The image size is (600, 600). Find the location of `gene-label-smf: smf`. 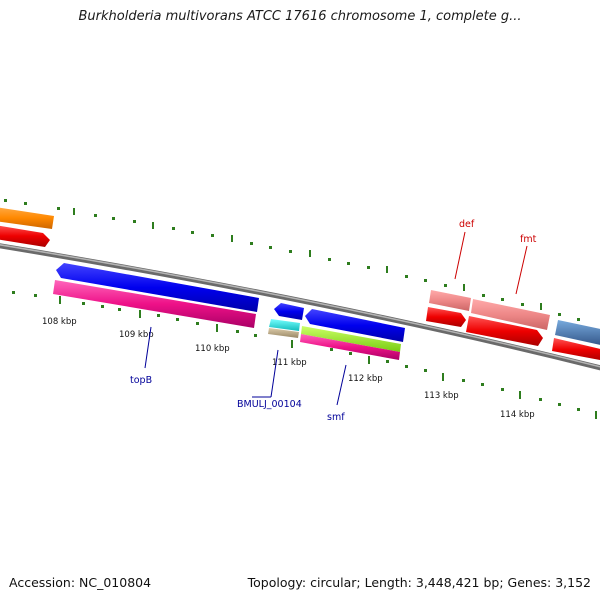

gene-label-smf: smf is located at coordinates (336, 417).